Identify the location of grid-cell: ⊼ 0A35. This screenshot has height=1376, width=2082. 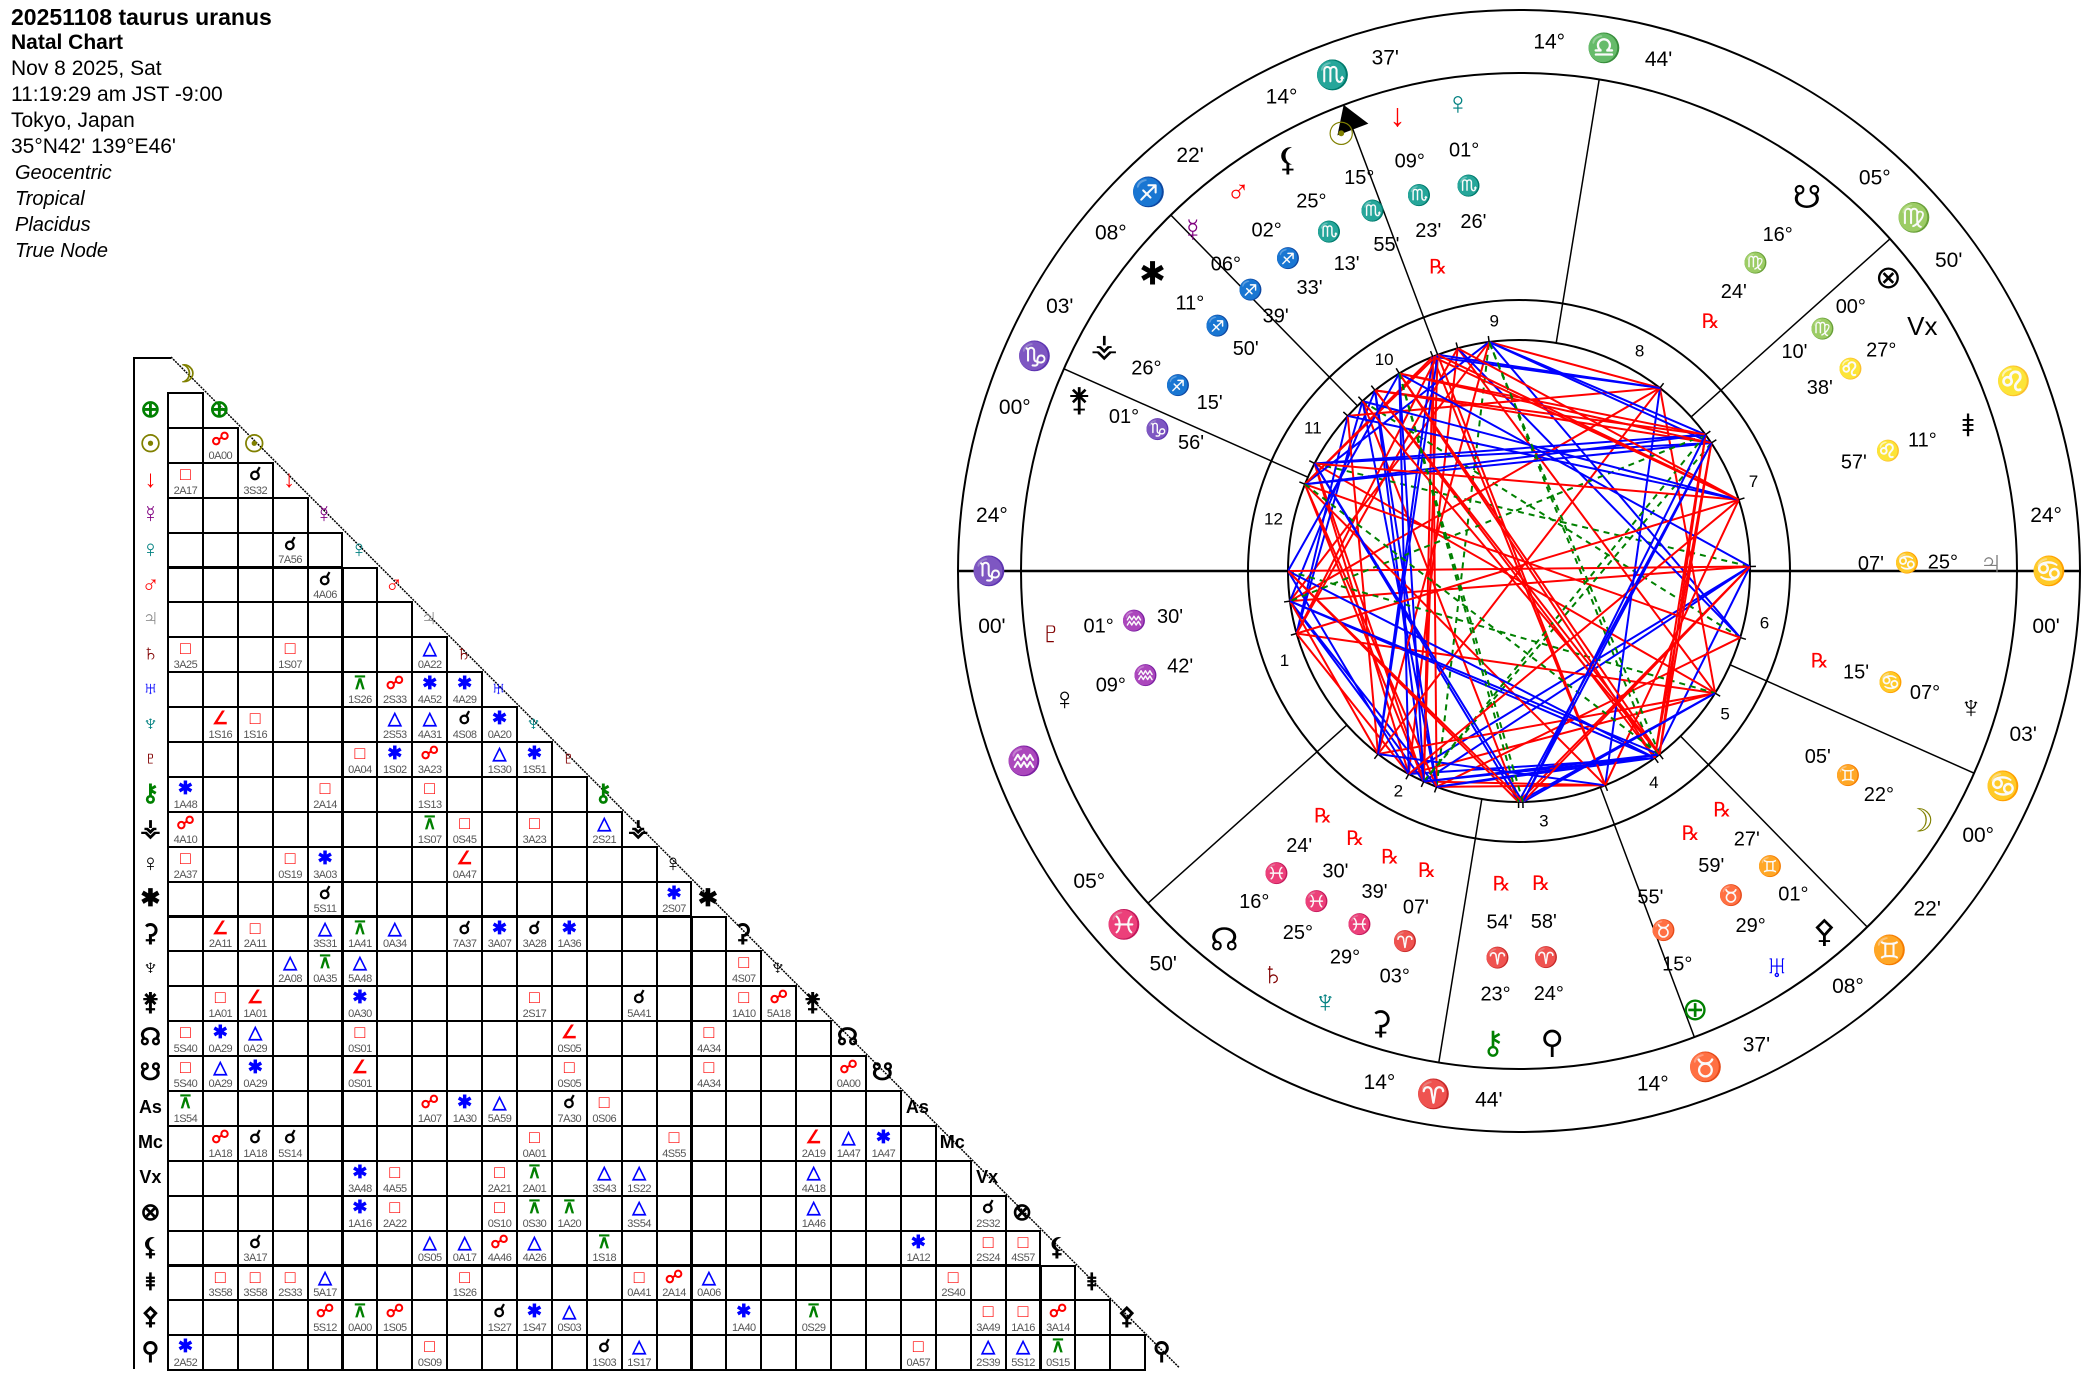
(325, 969).